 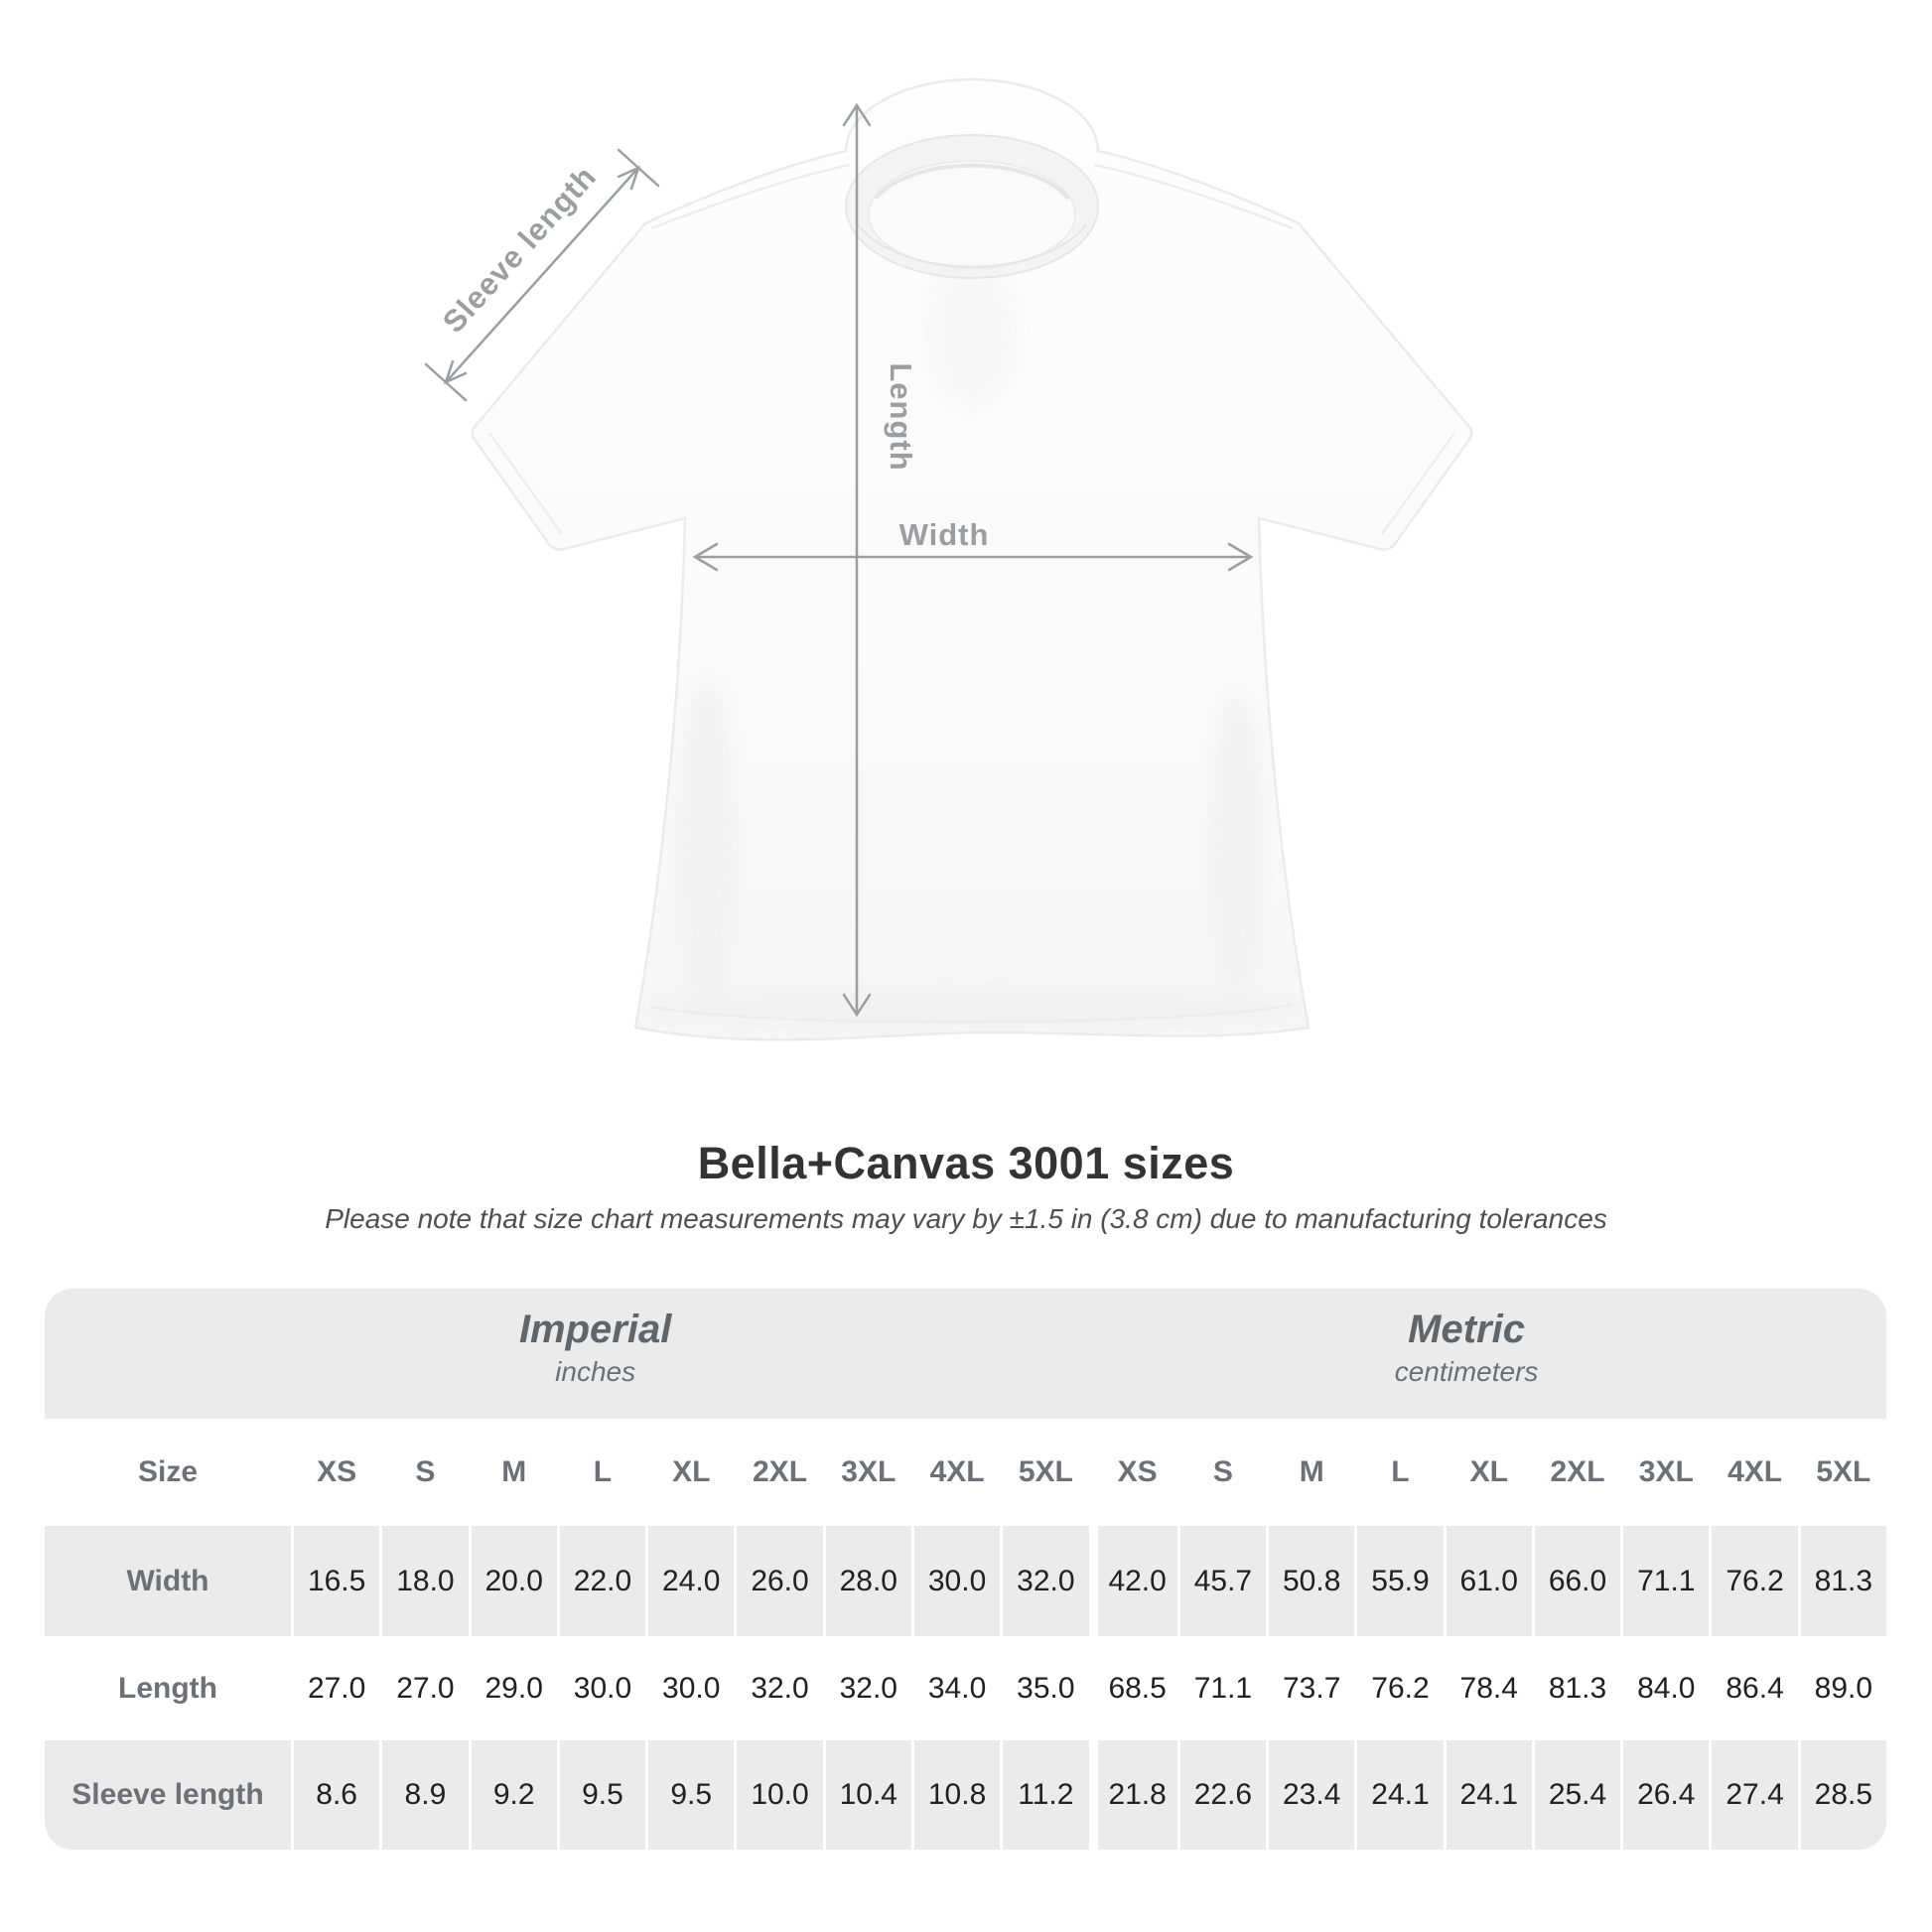 What do you see at coordinates (1755, 1688) in the screenshot?
I see `cell-length-metric-4xl: 86.4` at bounding box center [1755, 1688].